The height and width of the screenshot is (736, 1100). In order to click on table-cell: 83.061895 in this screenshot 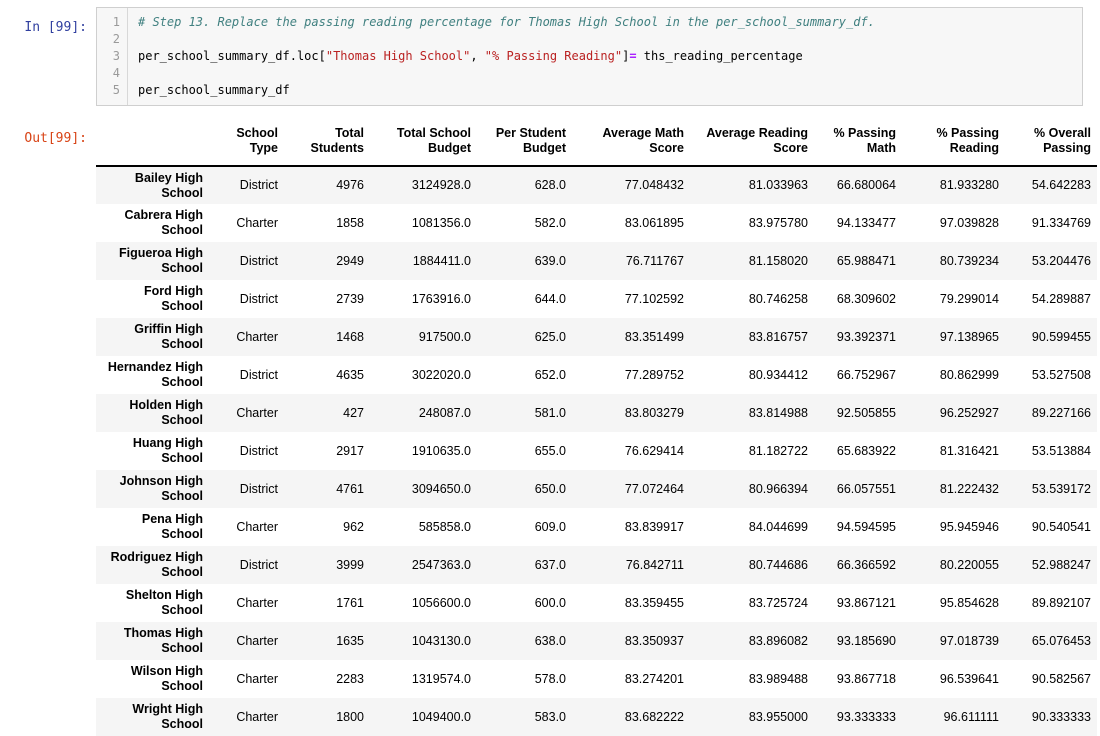, I will do `click(654, 222)`.